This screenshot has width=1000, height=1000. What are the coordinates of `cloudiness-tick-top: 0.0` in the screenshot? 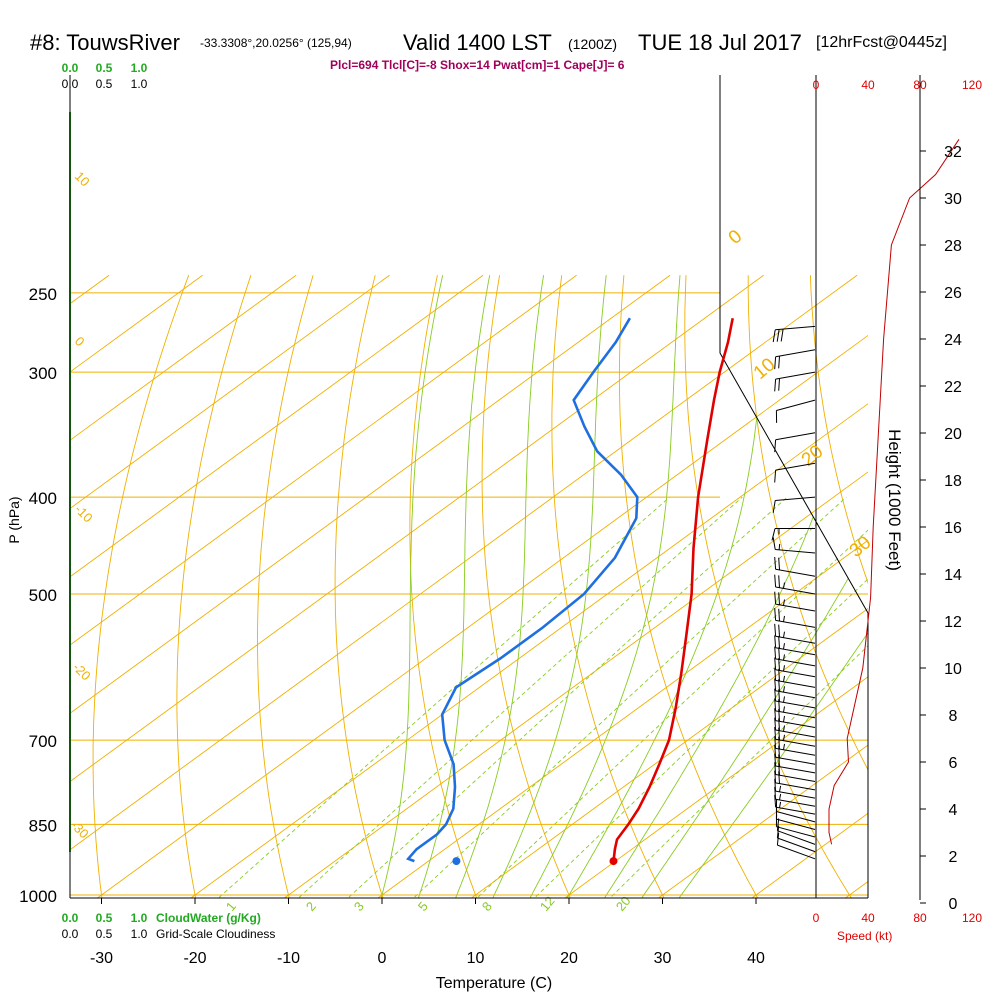 It's located at (70, 84).